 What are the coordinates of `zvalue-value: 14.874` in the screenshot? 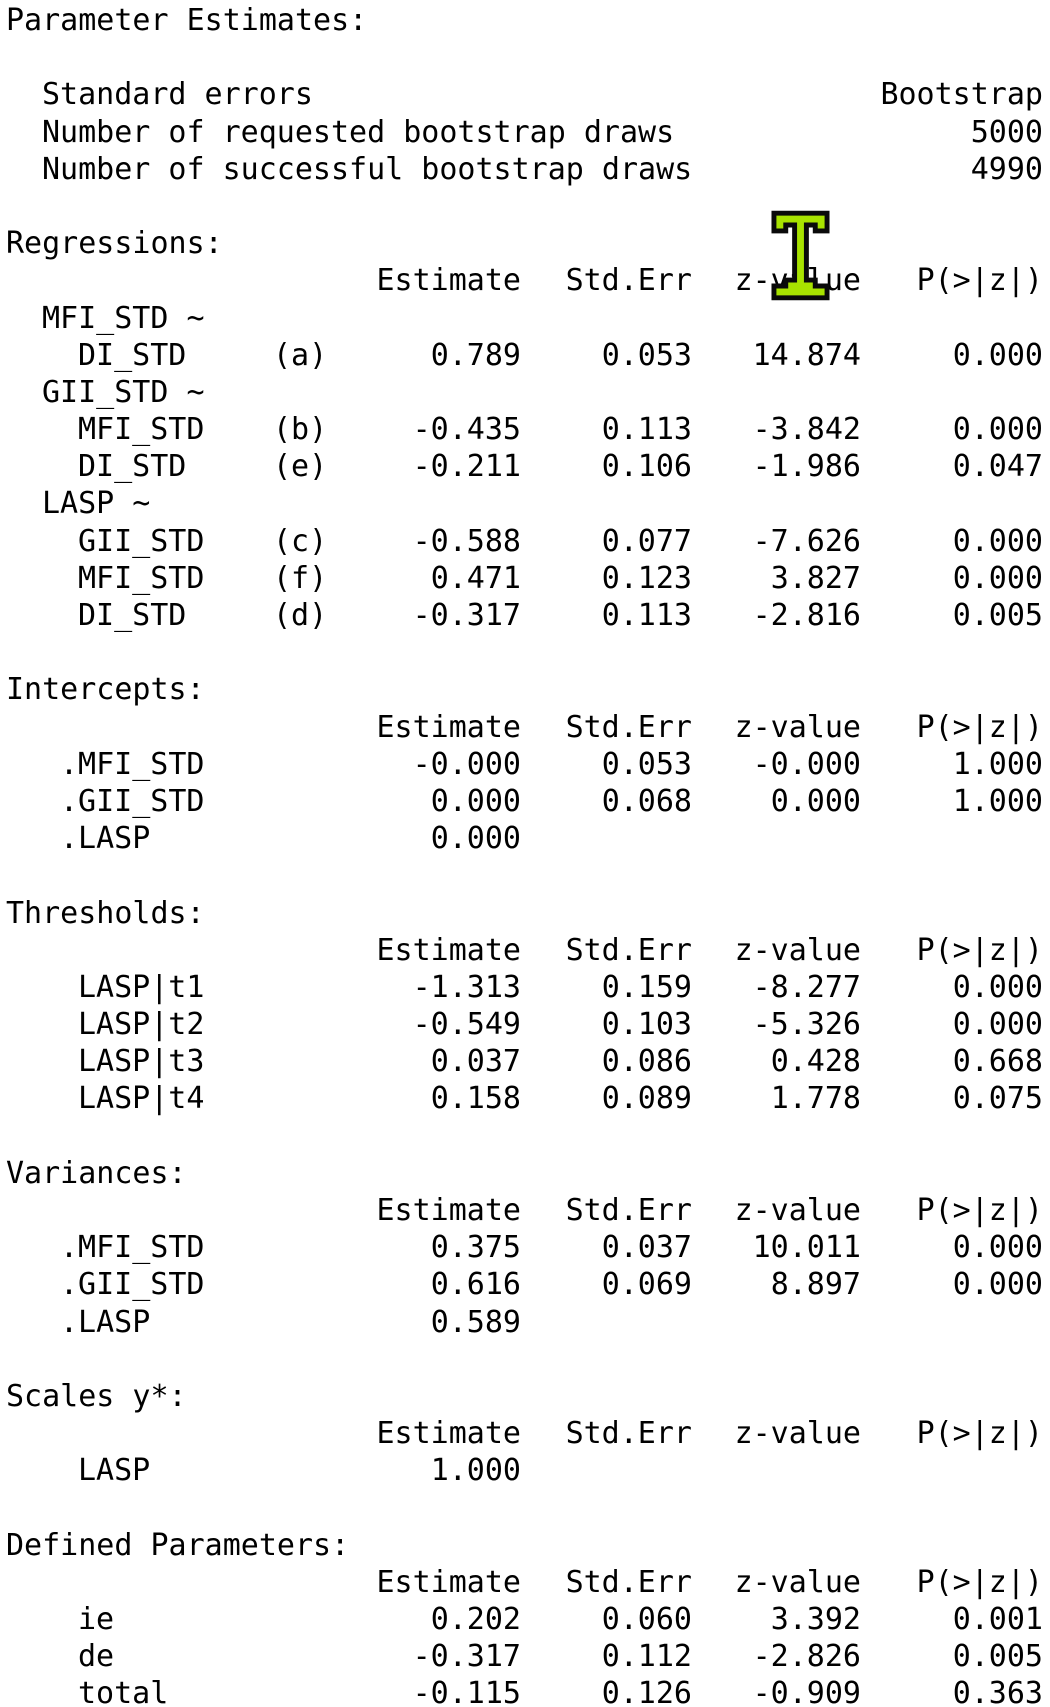 It's located at (806, 355).